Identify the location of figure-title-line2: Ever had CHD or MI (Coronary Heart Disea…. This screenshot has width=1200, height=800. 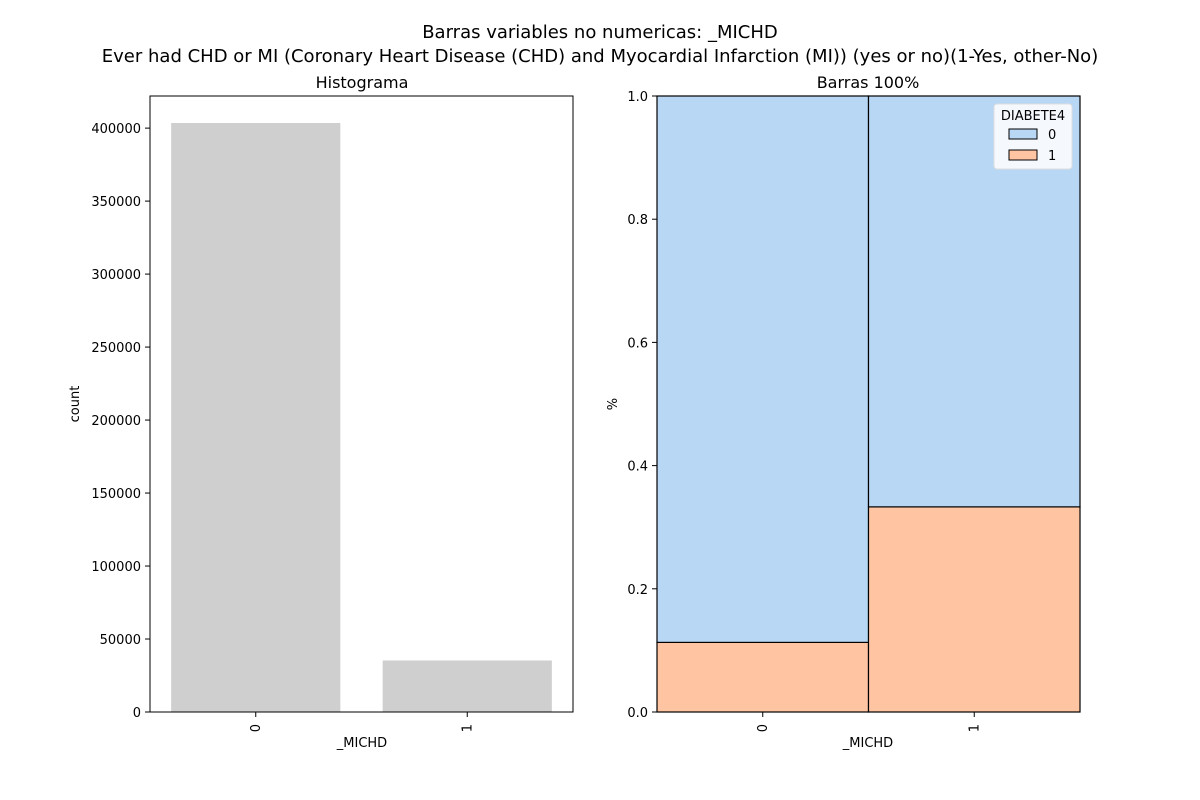
(600, 56).